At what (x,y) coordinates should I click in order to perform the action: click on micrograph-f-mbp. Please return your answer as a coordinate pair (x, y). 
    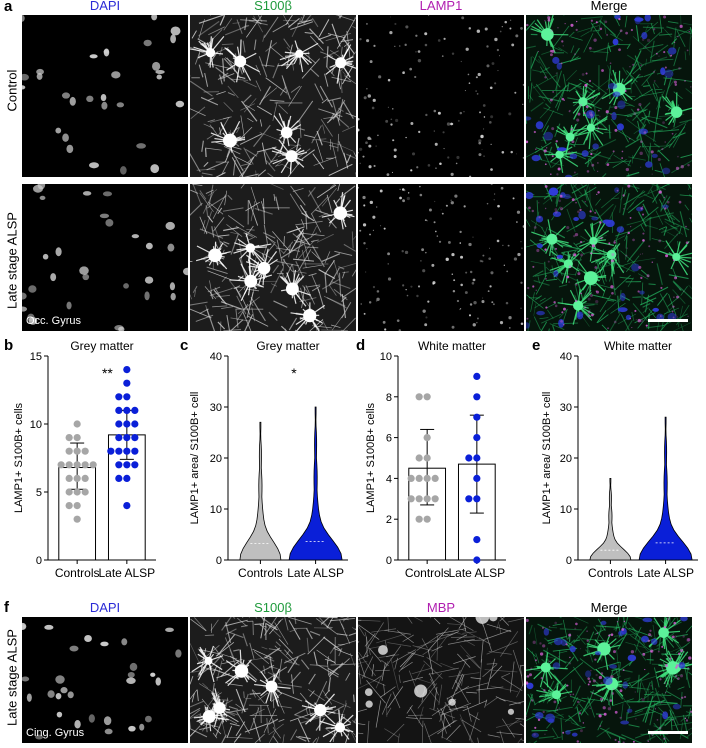
    Looking at the image, I should click on (441, 680).